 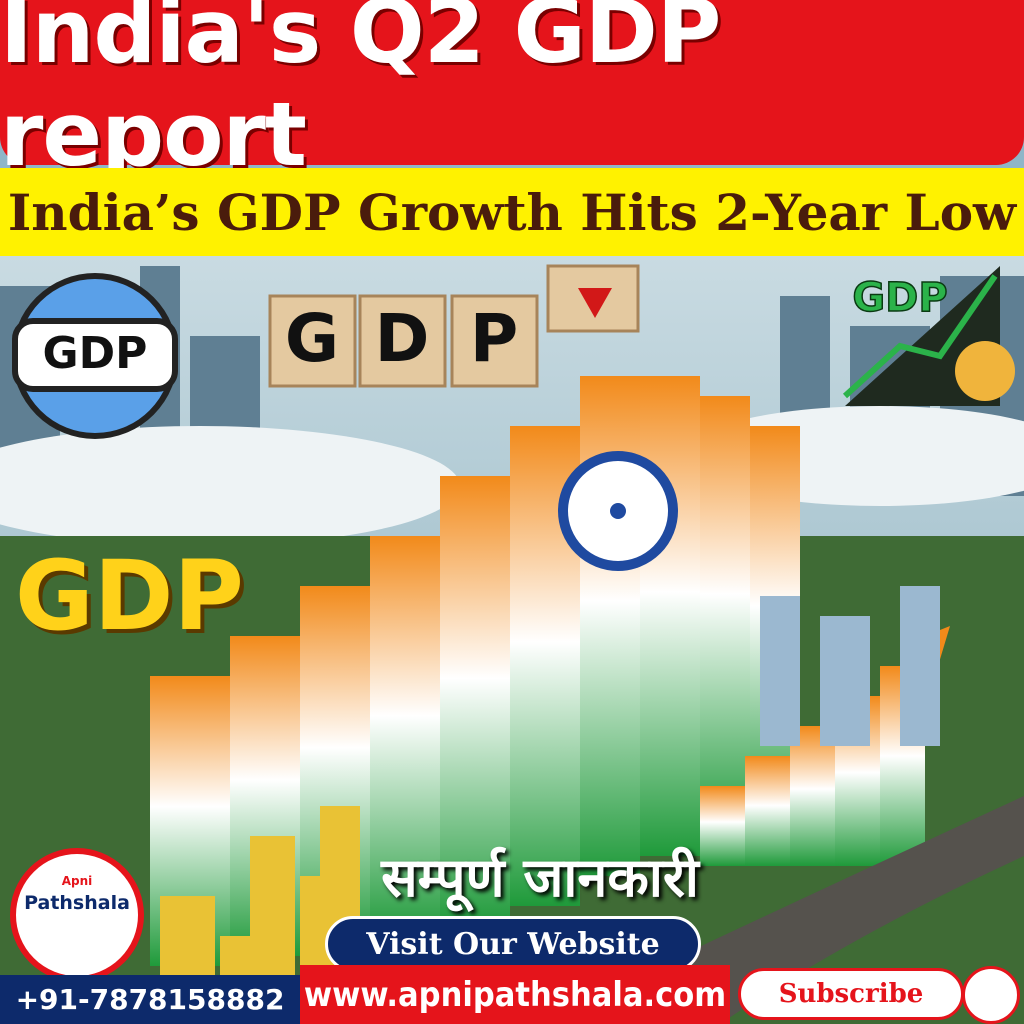 I want to click on logo-small: Apni, so click(x=77, y=881).